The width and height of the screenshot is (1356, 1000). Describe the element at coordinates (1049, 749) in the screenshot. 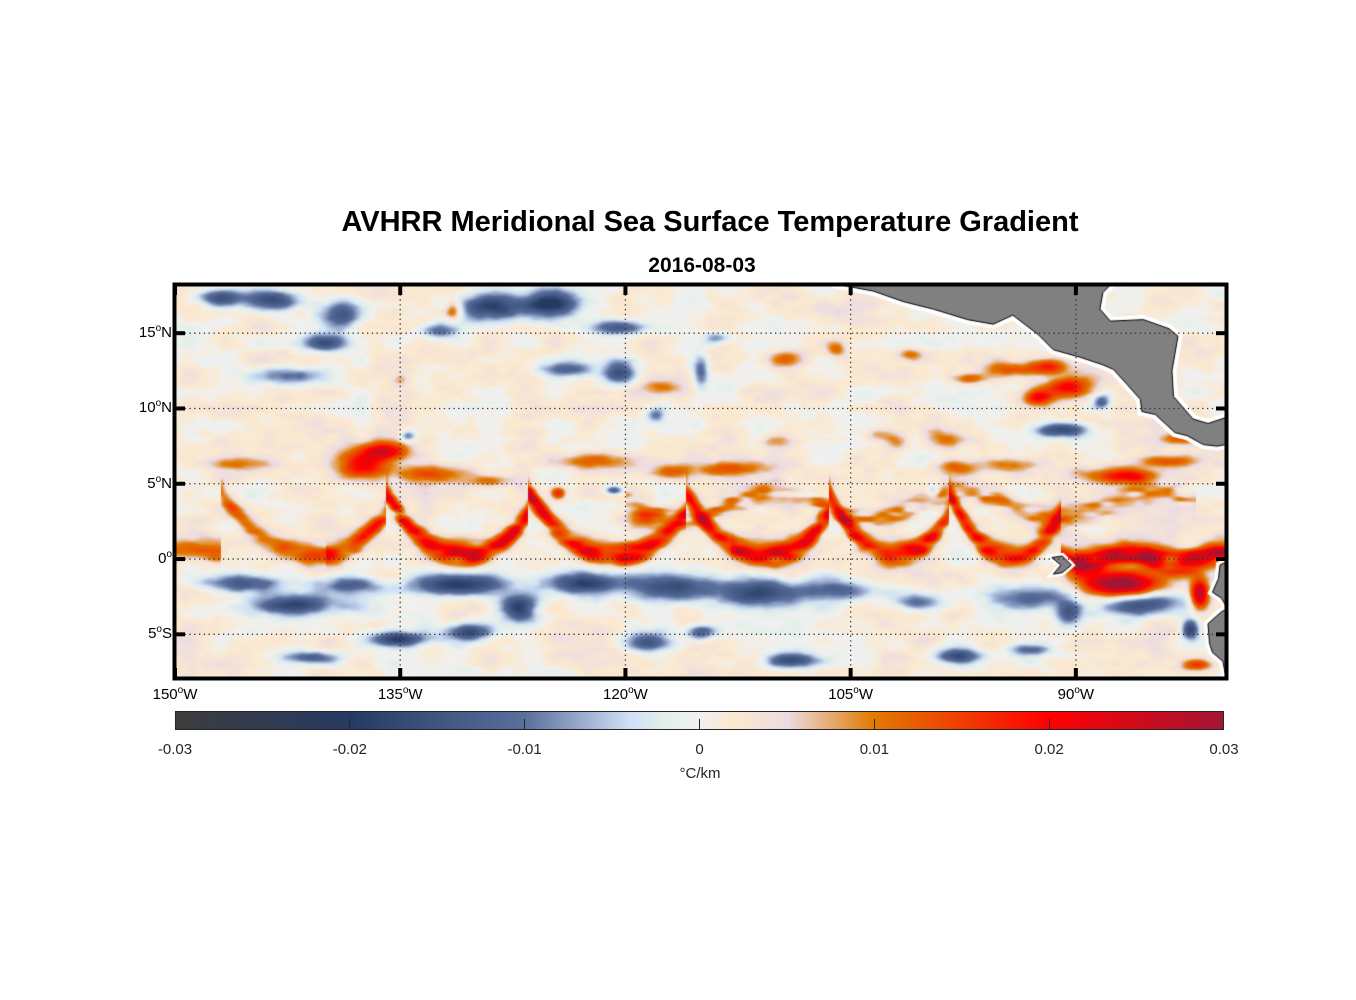

I see `colorbar-tick-label: 0.02` at that location.